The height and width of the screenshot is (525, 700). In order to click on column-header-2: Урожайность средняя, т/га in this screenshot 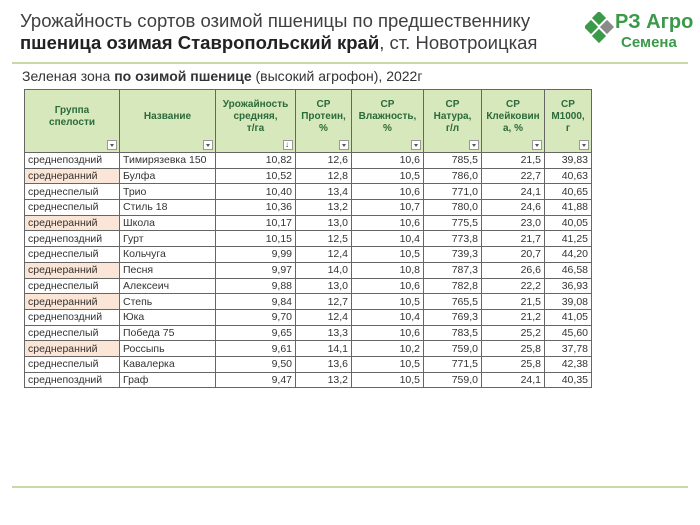, I will do `click(255, 121)`.